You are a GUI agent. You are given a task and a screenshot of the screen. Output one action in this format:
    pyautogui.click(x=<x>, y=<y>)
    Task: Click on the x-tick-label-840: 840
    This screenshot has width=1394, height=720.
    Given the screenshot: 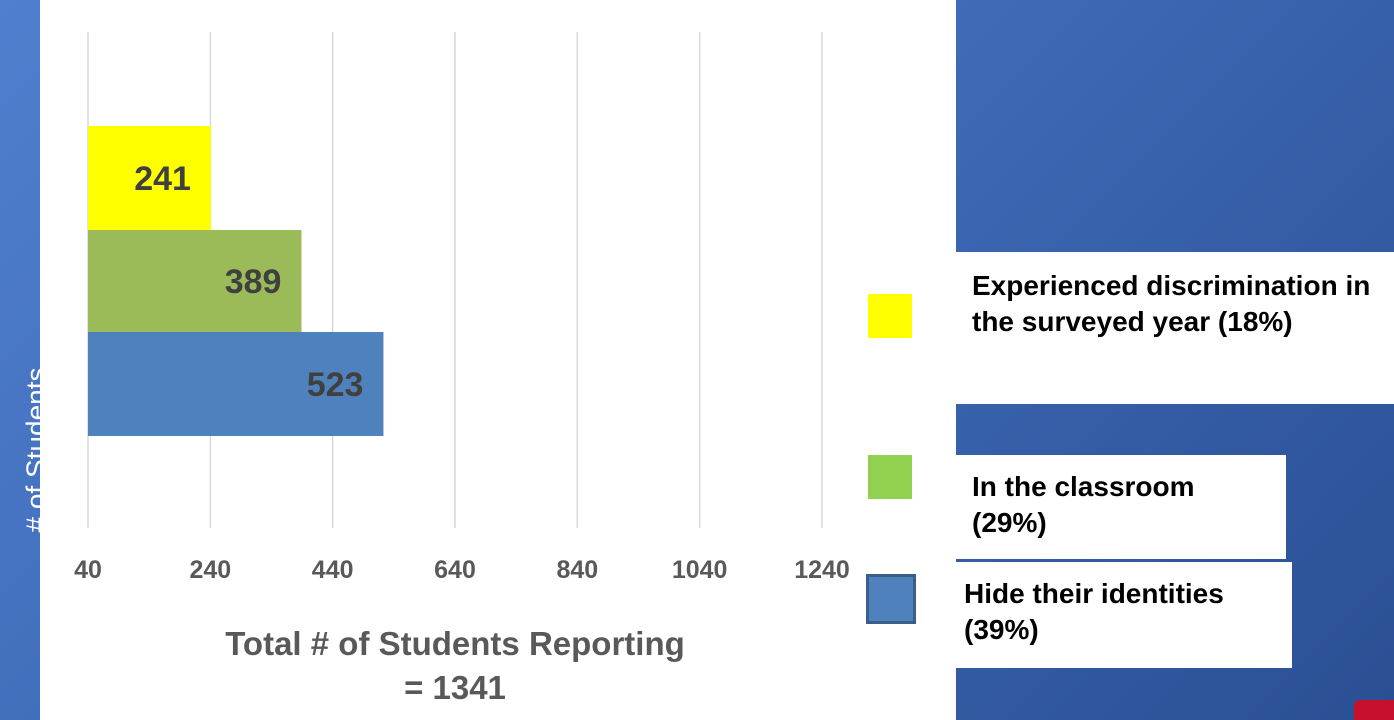 What is the action you would take?
    pyautogui.click(x=577, y=570)
    